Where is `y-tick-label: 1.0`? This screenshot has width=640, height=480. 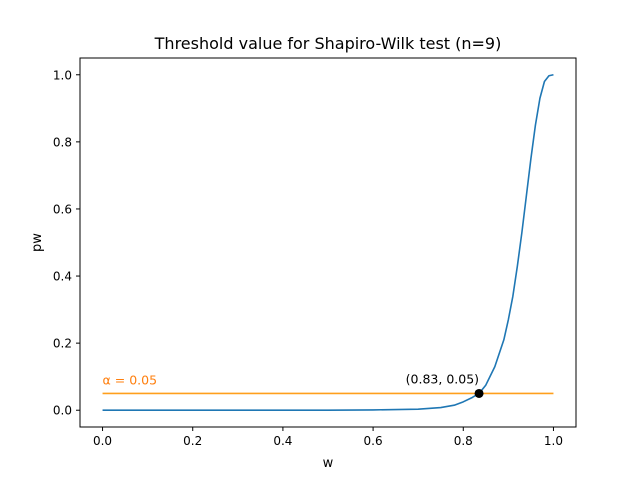 y-tick-label: 1.0 is located at coordinates (62, 75).